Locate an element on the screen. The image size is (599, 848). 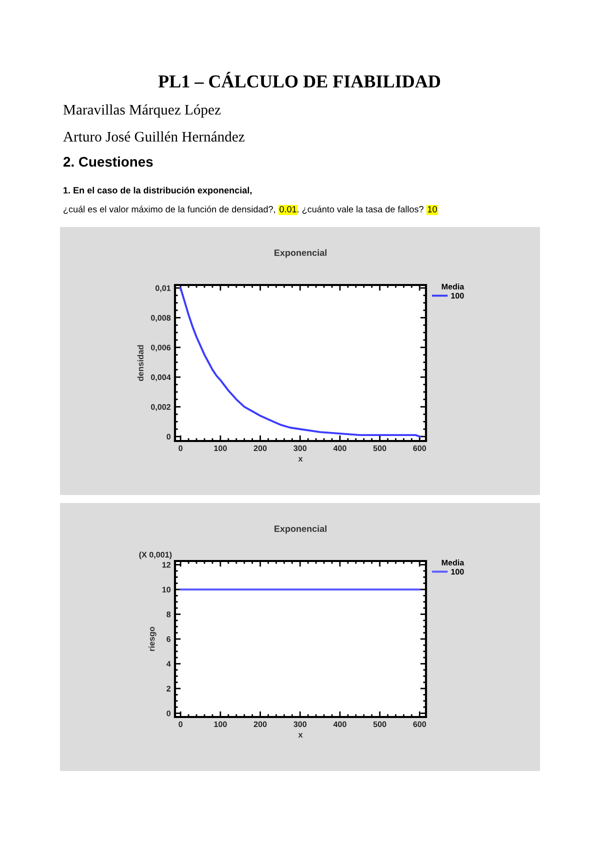
y-tick-label: 0,006 is located at coordinates (160, 348).